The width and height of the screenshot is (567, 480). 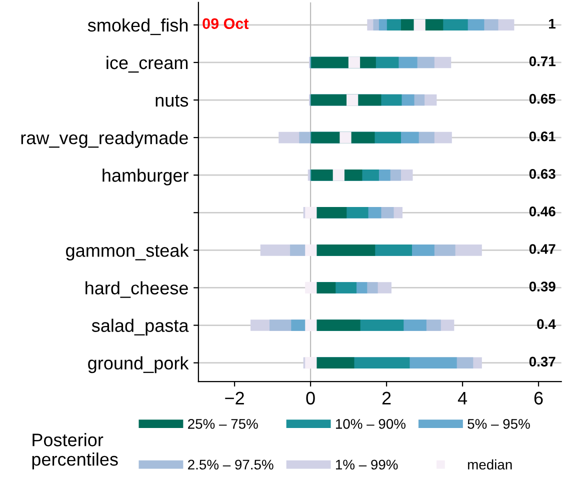 I want to click on annotation: 0.61, so click(x=542, y=136).